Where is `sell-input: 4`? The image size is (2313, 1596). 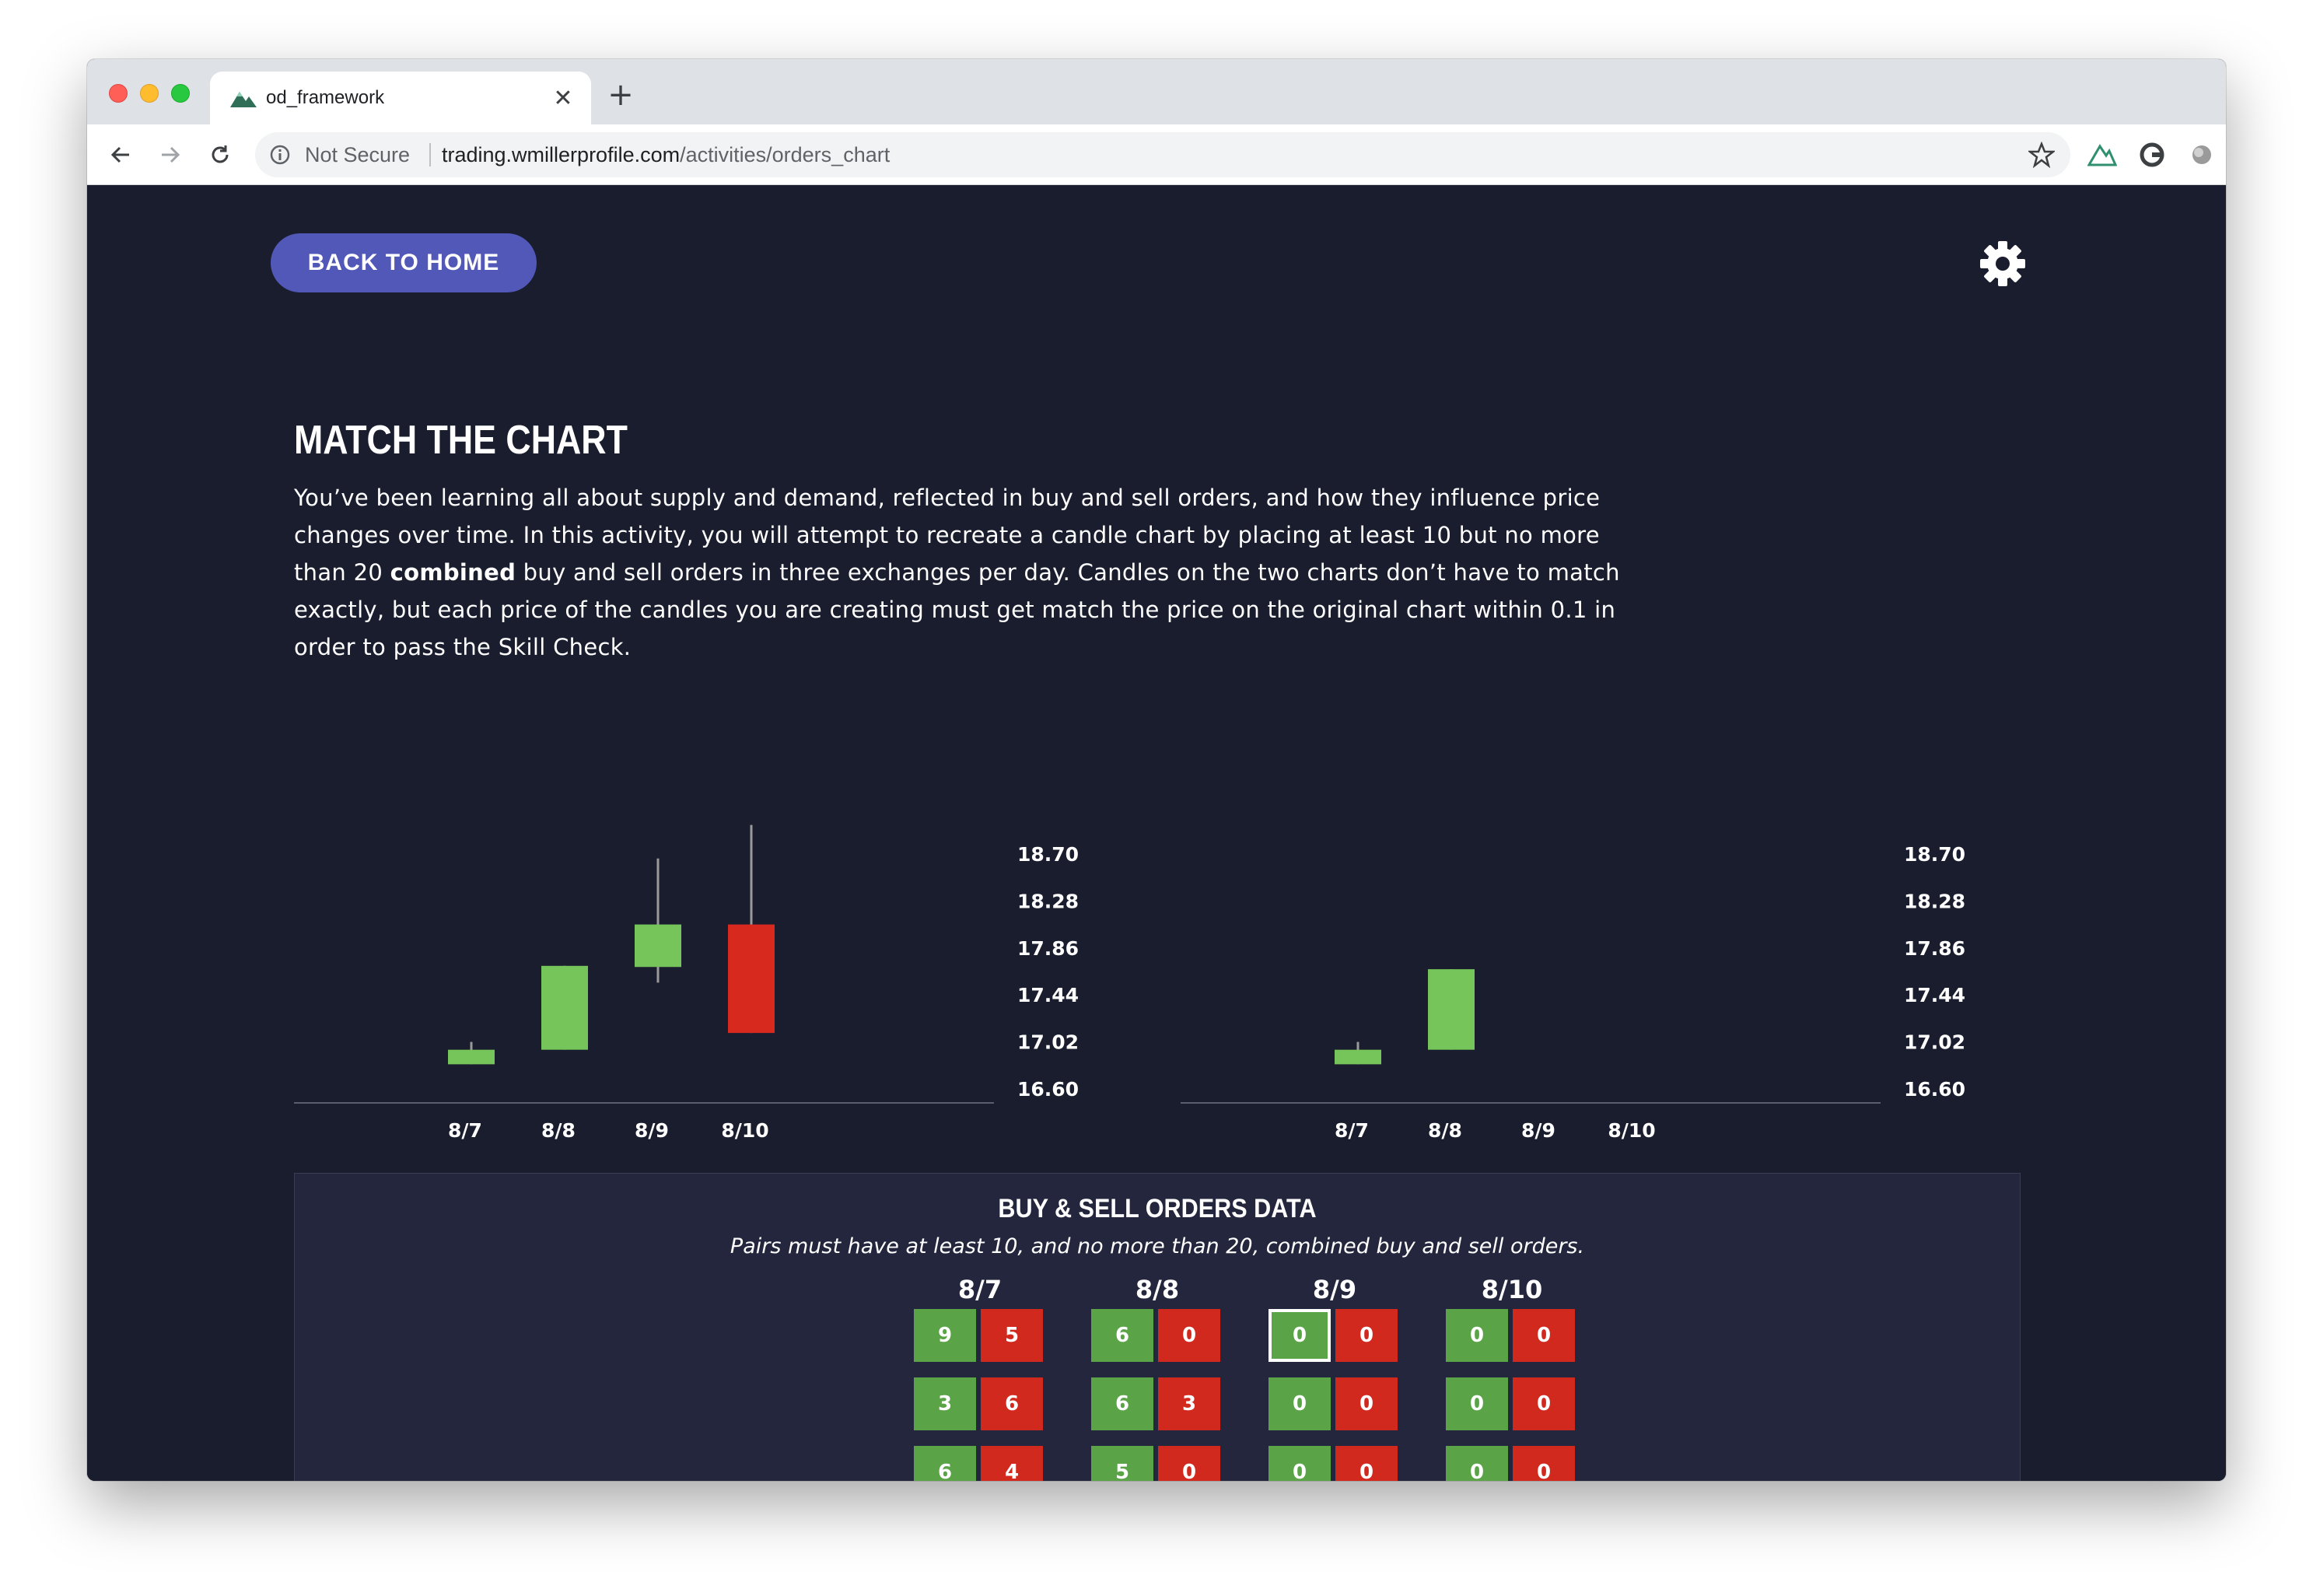
sell-input: 4 is located at coordinates (1012, 1464).